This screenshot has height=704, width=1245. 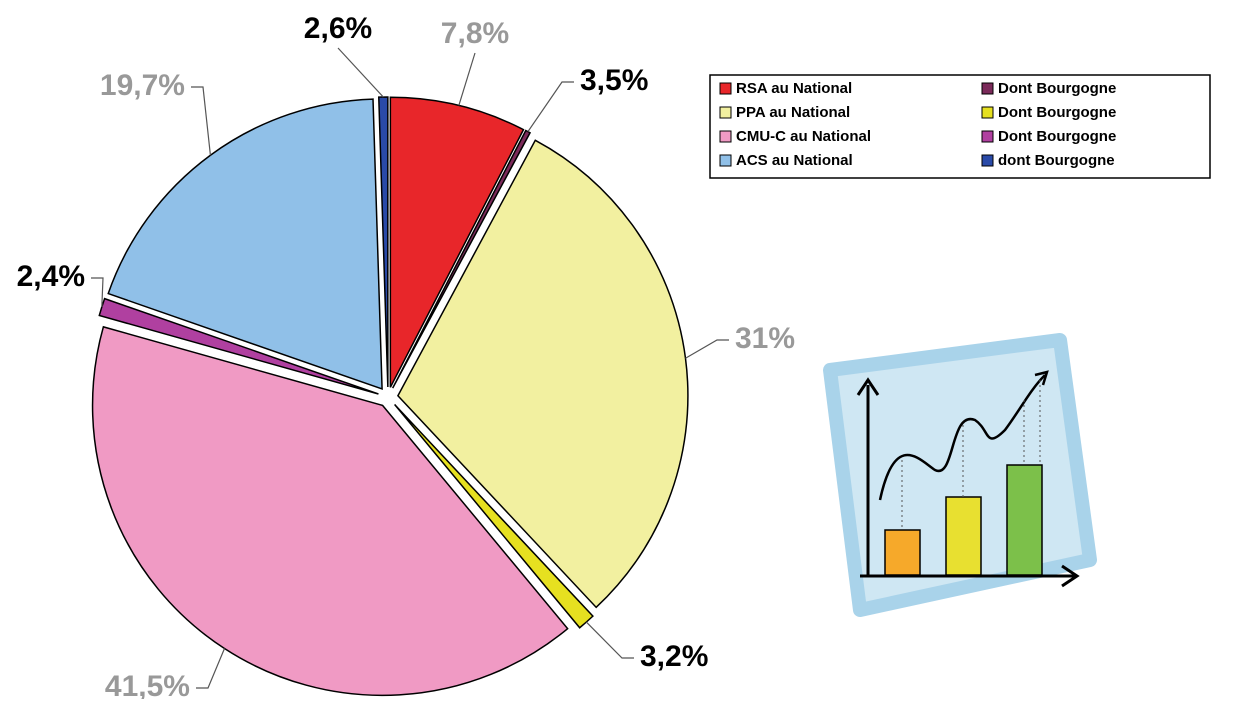 What do you see at coordinates (793, 112) in the screenshot?
I see `legend-label: PPA au National` at bounding box center [793, 112].